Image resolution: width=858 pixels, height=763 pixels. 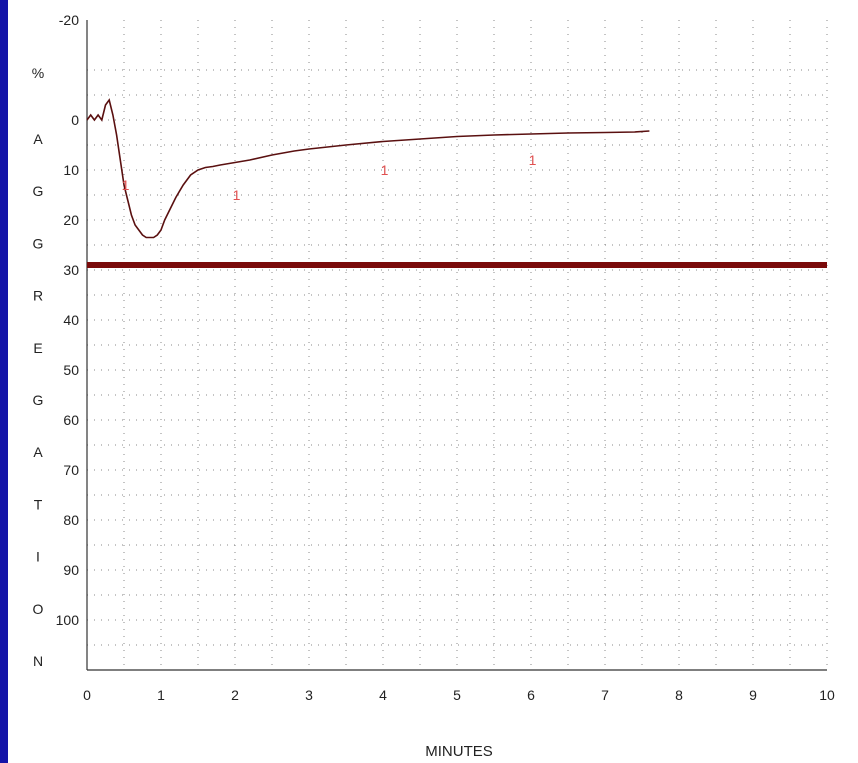 I want to click on y-axis-letter: T, so click(x=38, y=504).